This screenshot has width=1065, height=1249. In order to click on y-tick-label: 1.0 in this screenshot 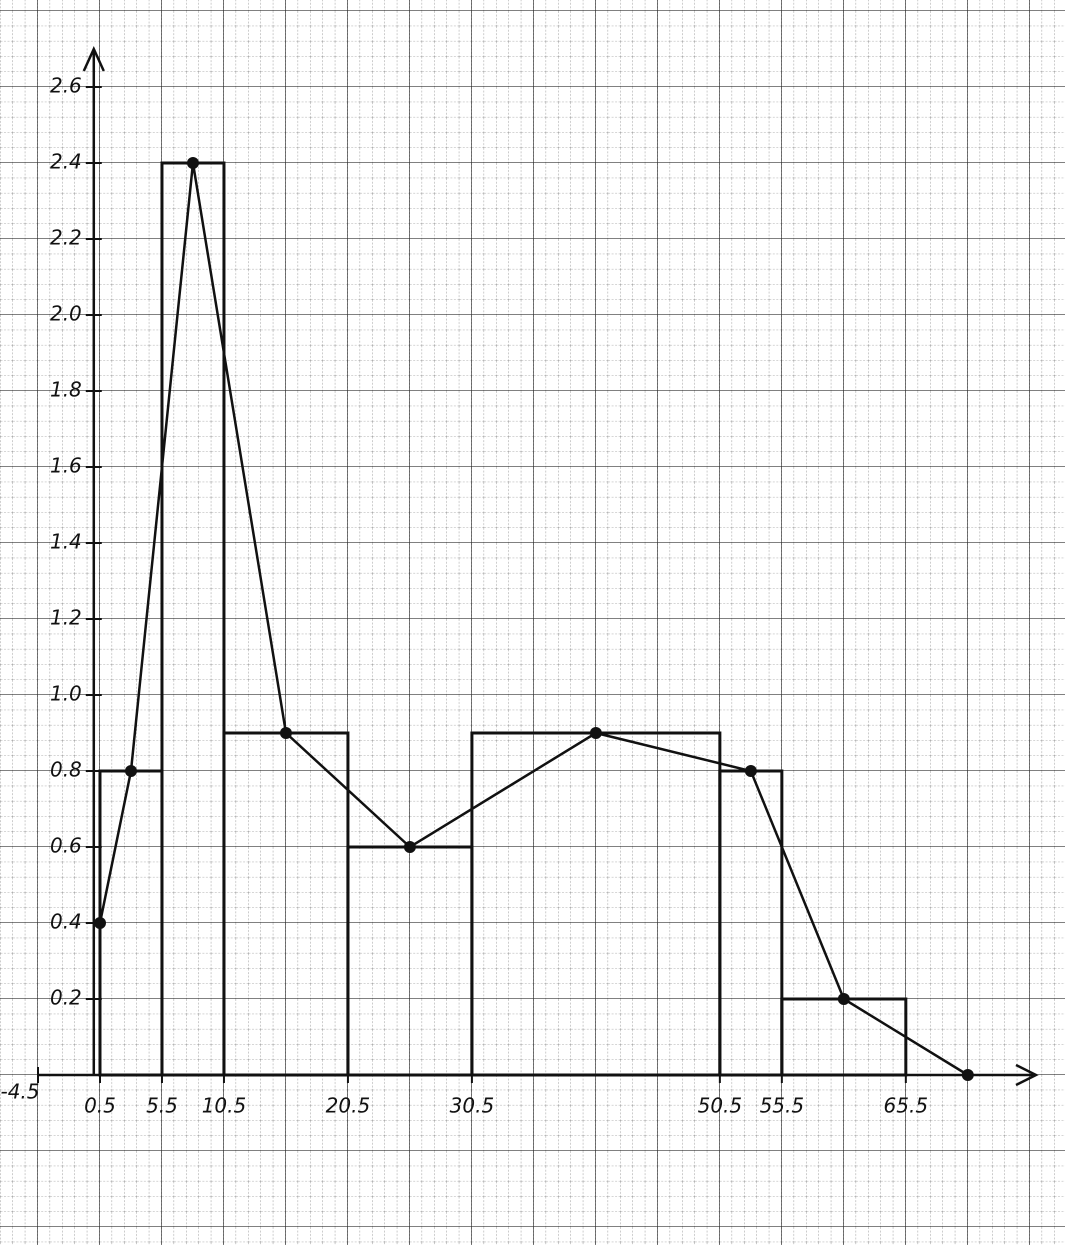, I will do `click(66, 694)`.